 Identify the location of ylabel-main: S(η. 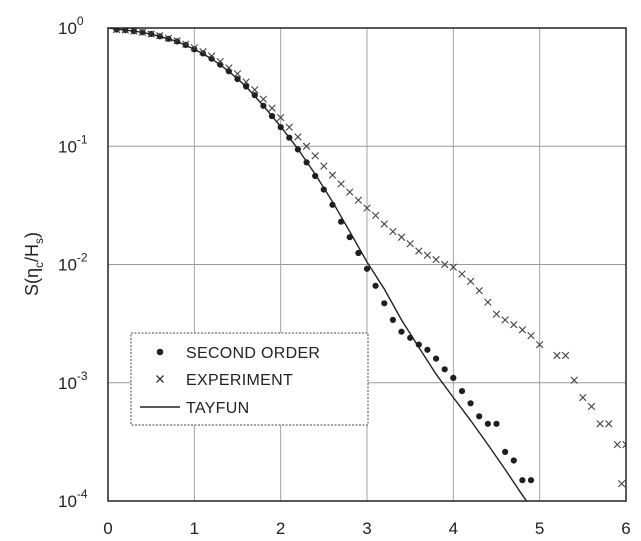
(32, 282).